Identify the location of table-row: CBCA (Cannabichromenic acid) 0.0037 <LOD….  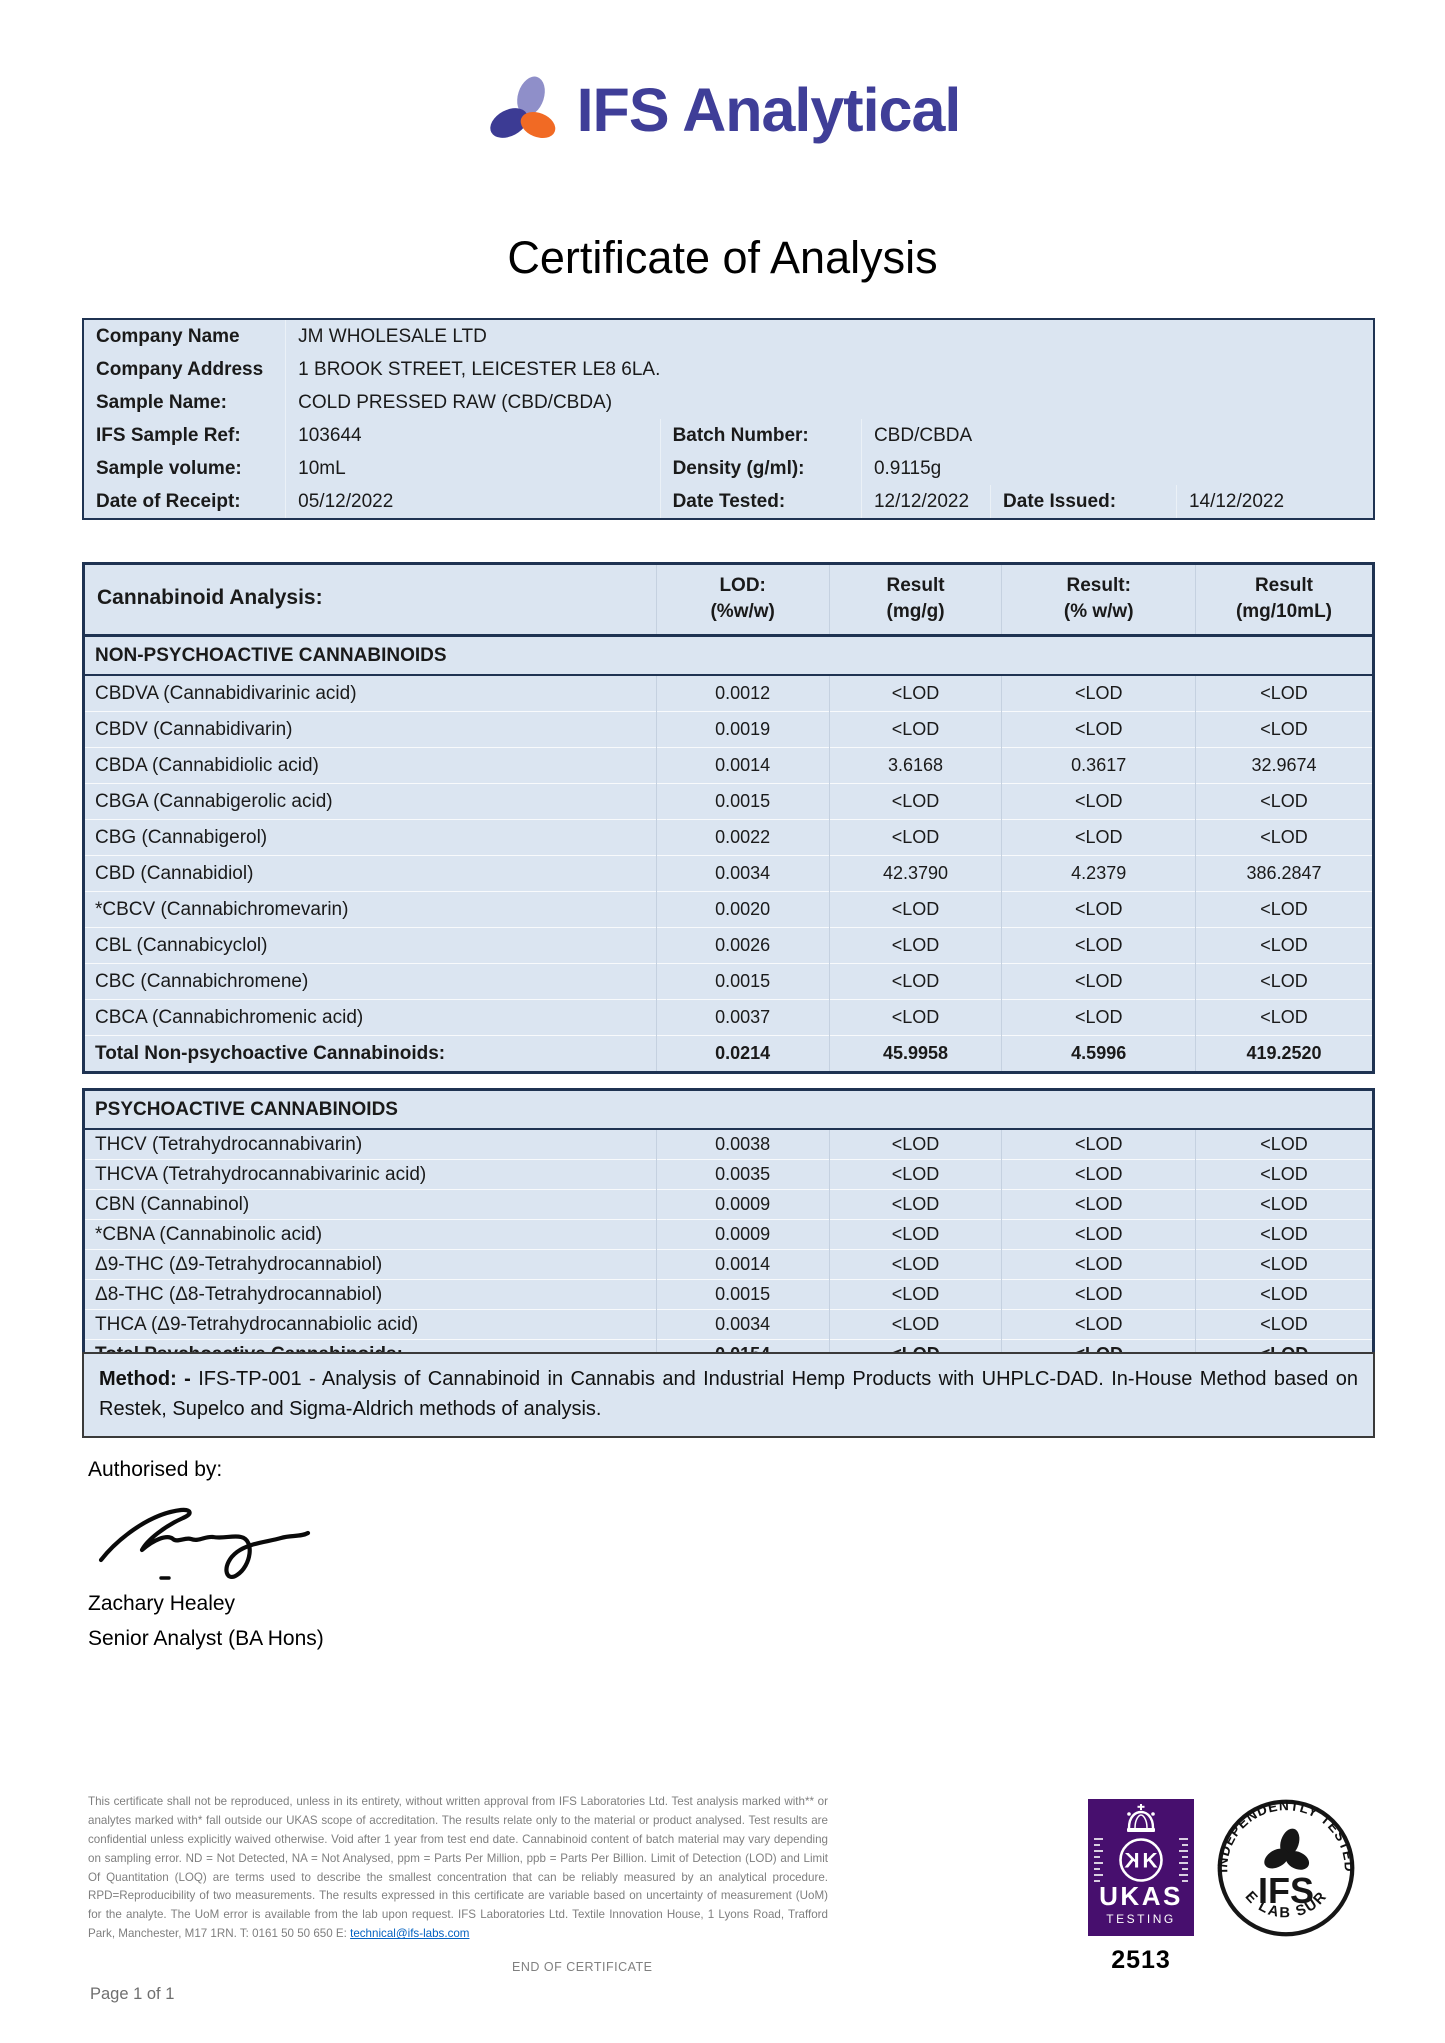
(728, 1017).